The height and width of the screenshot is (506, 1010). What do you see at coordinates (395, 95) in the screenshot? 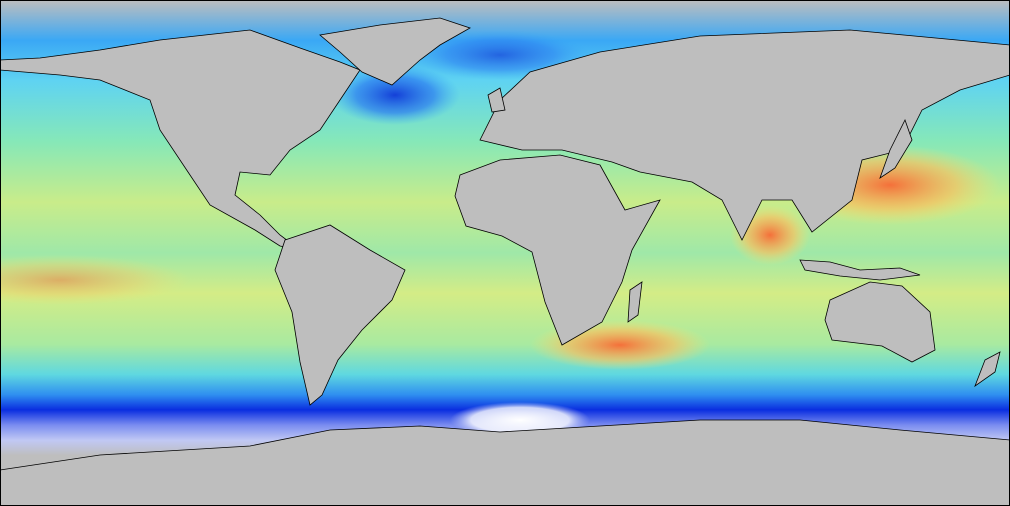
I see `cold-pool` at bounding box center [395, 95].